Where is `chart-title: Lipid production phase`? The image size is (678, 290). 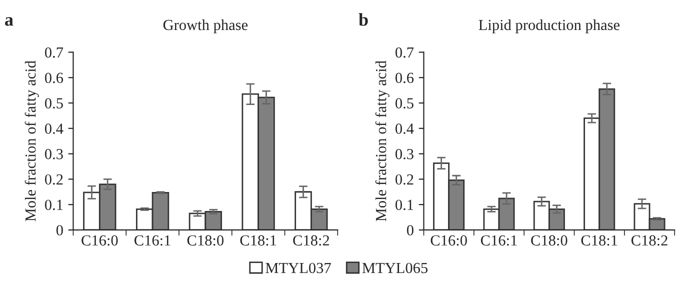
chart-title: Lipid production phase is located at coordinates (549, 26).